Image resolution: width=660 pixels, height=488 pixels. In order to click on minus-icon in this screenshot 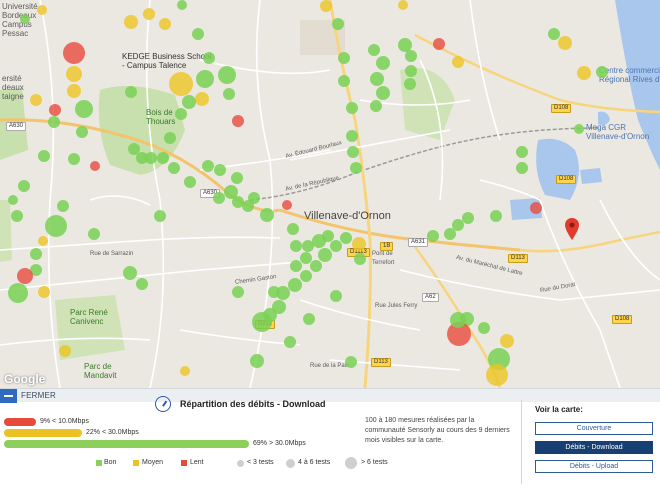, I will do `click(8, 396)`.